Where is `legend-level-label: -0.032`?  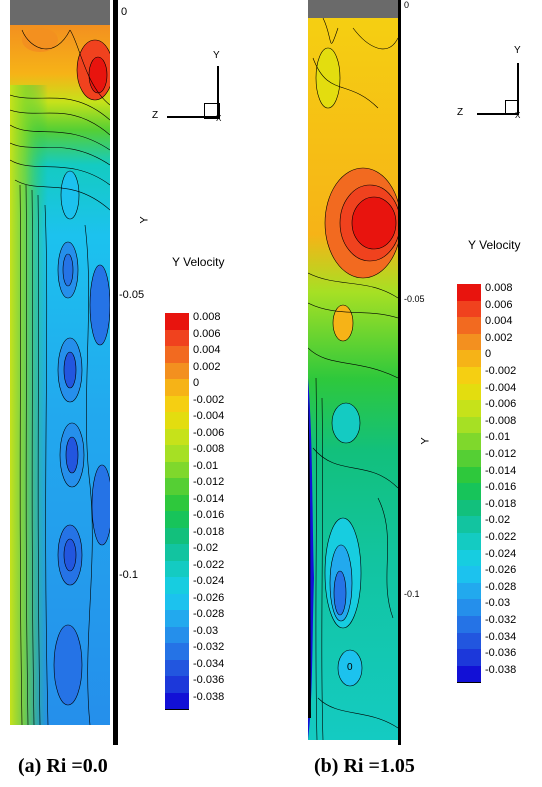 legend-level-label: -0.032 is located at coordinates (209, 647).